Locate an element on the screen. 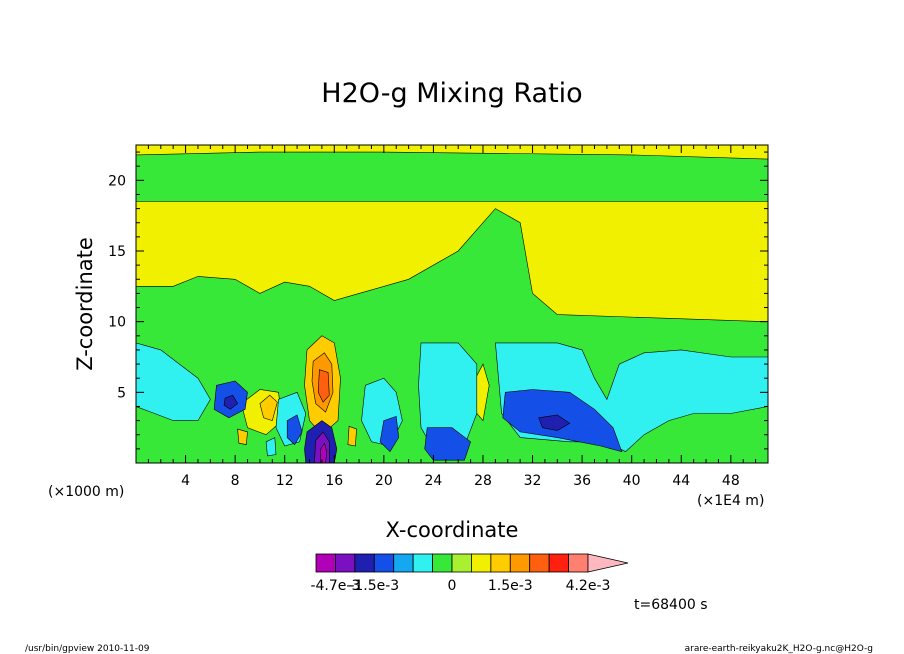  x-tick-label-11: 48 is located at coordinates (731, 481).